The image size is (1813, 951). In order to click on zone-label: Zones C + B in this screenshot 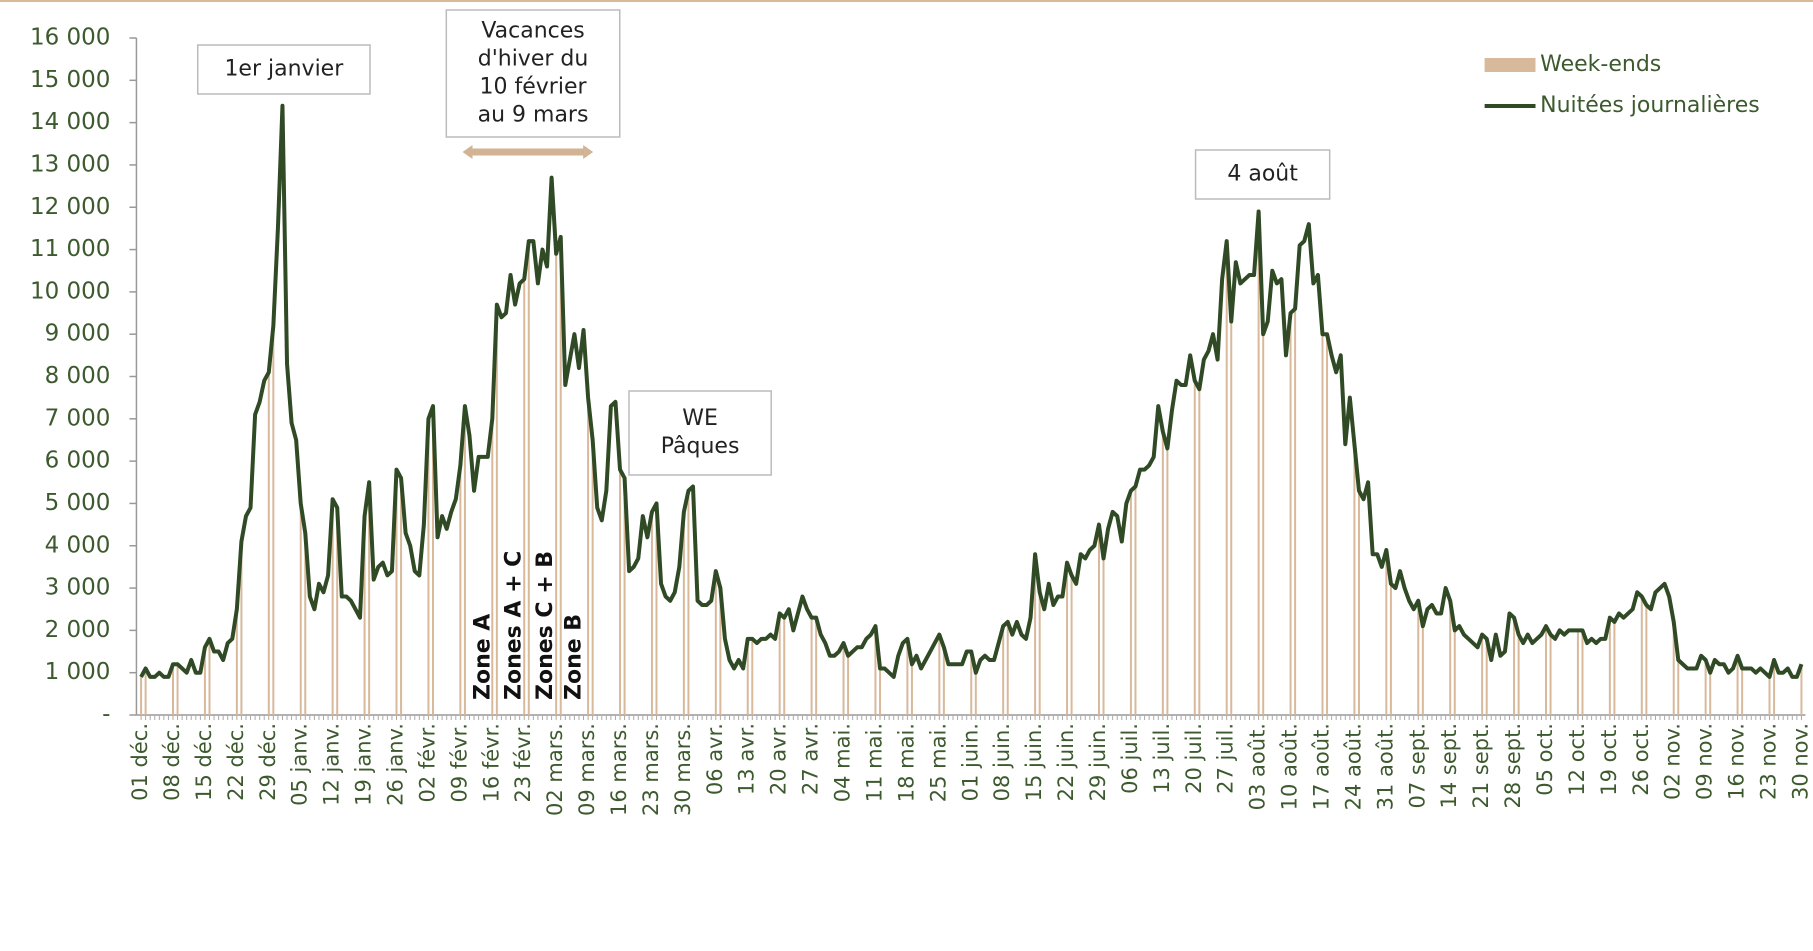, I will do `click(545, 625)`.